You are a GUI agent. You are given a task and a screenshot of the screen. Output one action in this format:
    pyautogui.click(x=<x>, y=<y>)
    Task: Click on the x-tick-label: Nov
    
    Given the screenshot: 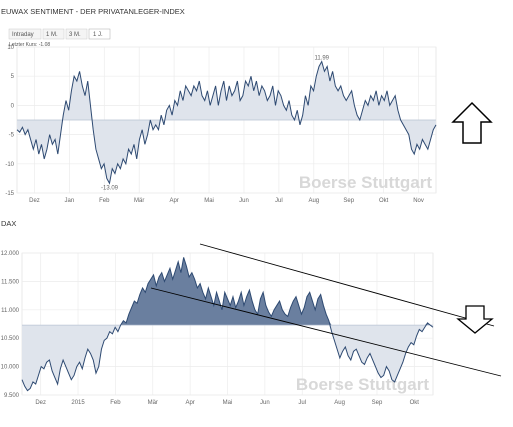 What is the action you would take?
    pyautogui.click(x=418, y=201)
    